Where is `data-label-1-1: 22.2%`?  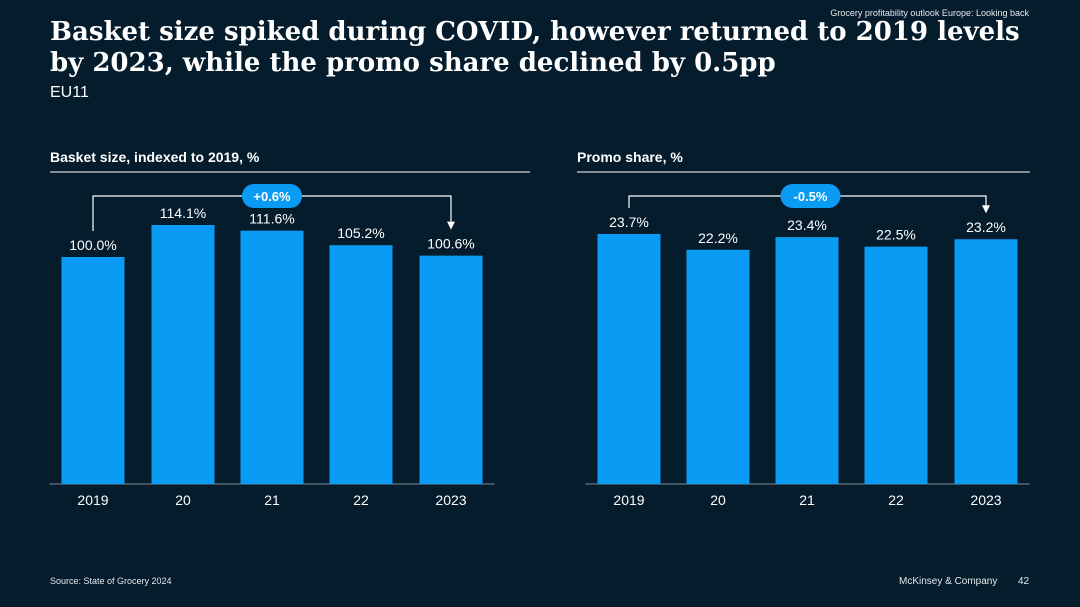
data-label-1-1: 22.2% is located at coordinates (718, 238).